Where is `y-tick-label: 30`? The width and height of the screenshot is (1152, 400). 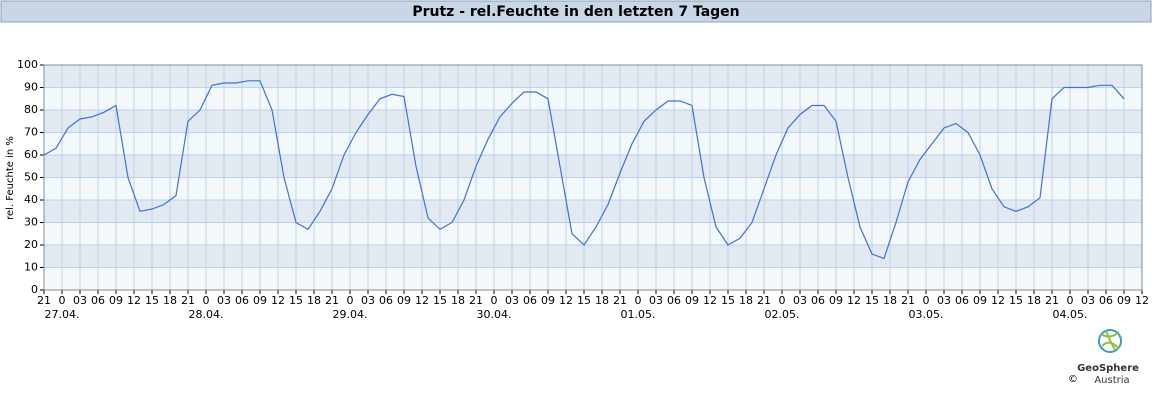
y-tick-label: 30 is located at coordinates (31, 222).